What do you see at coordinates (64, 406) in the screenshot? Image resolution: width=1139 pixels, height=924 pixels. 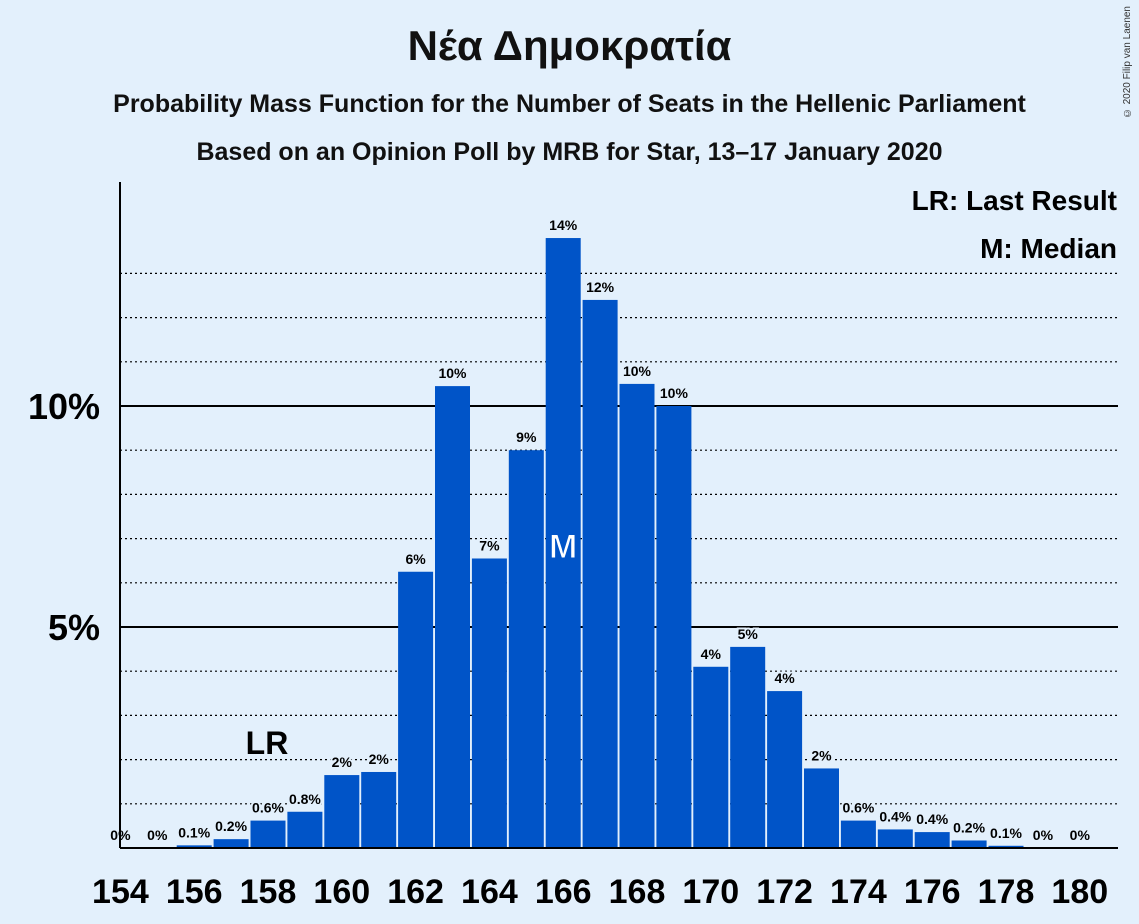 I see `y-tick-label: 10%` at bounding box center [64, 406].